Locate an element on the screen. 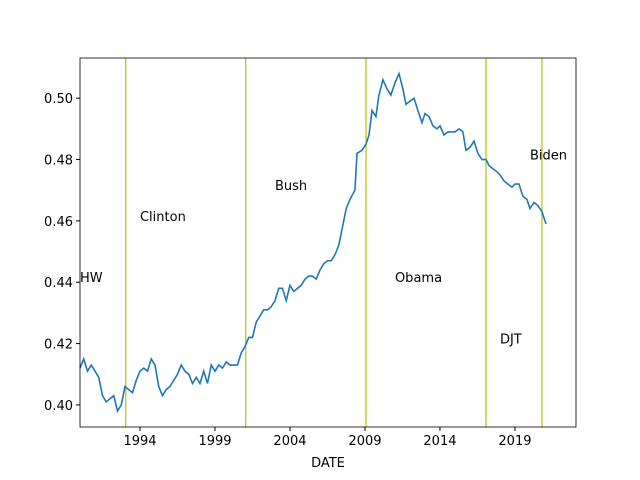 The height and width of the screenshot is (480, 640). annotation: Clinton is located at coordinates (163, 217).